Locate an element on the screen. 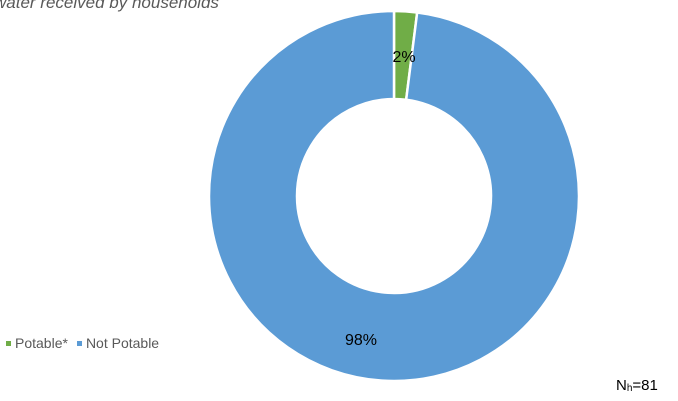 The image size is (678, 401). data-label-potable: 2% is located at coordinates (403, 57).